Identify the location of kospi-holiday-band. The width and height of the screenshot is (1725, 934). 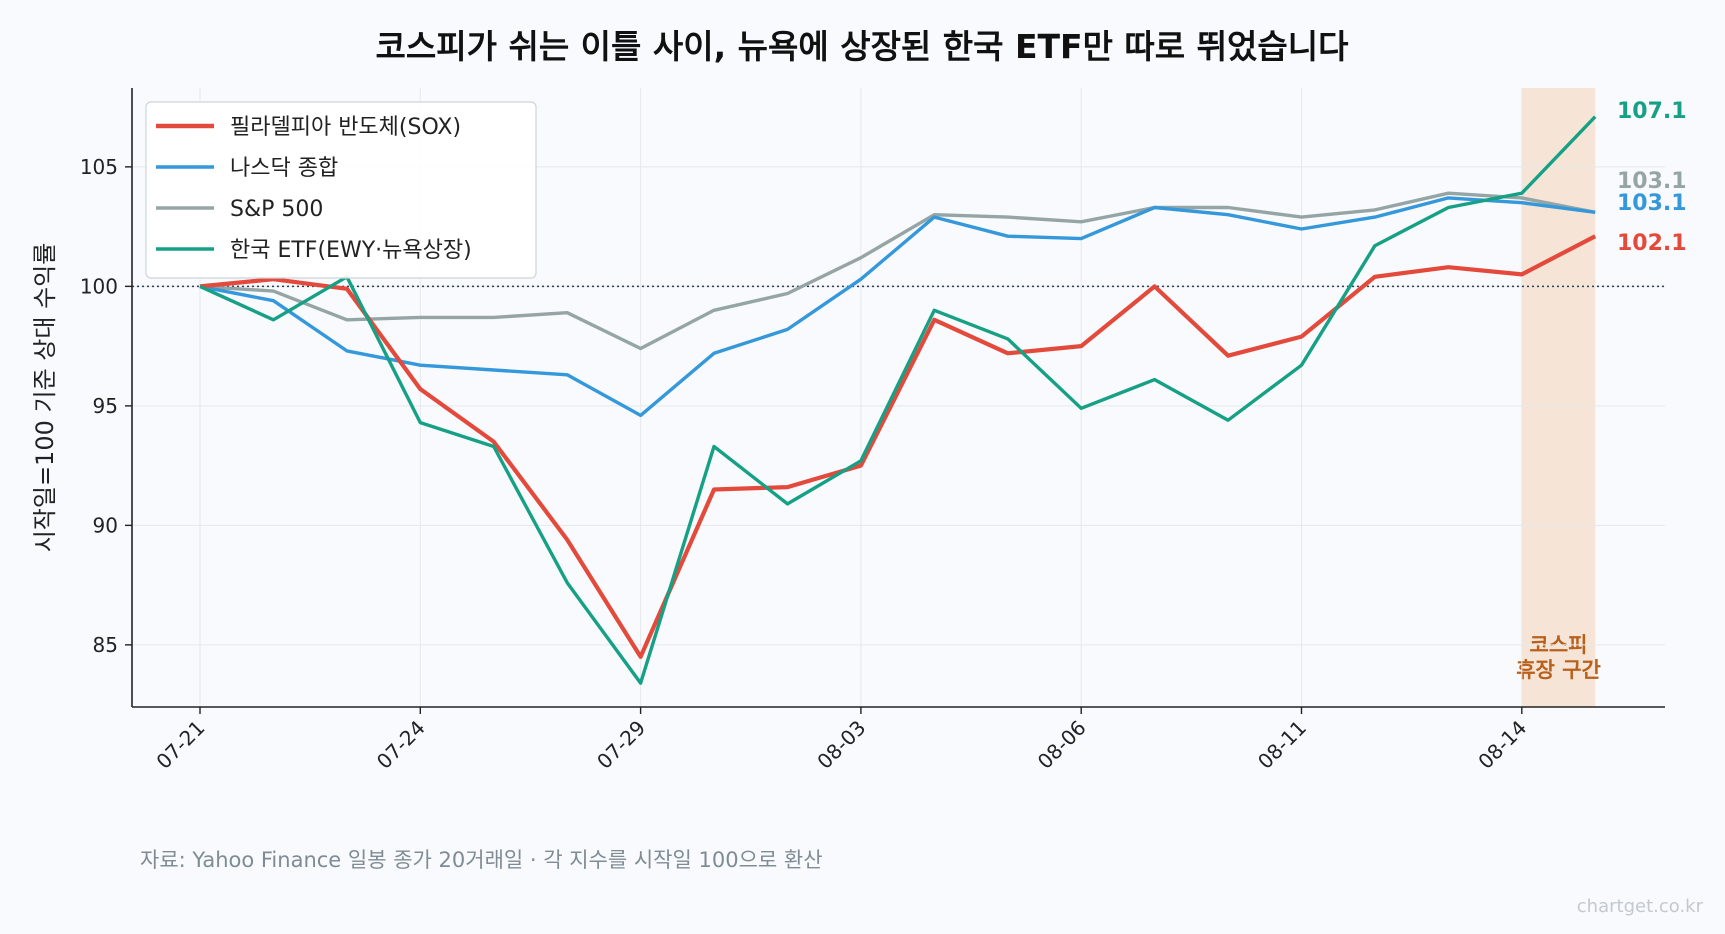
(1558, 397).